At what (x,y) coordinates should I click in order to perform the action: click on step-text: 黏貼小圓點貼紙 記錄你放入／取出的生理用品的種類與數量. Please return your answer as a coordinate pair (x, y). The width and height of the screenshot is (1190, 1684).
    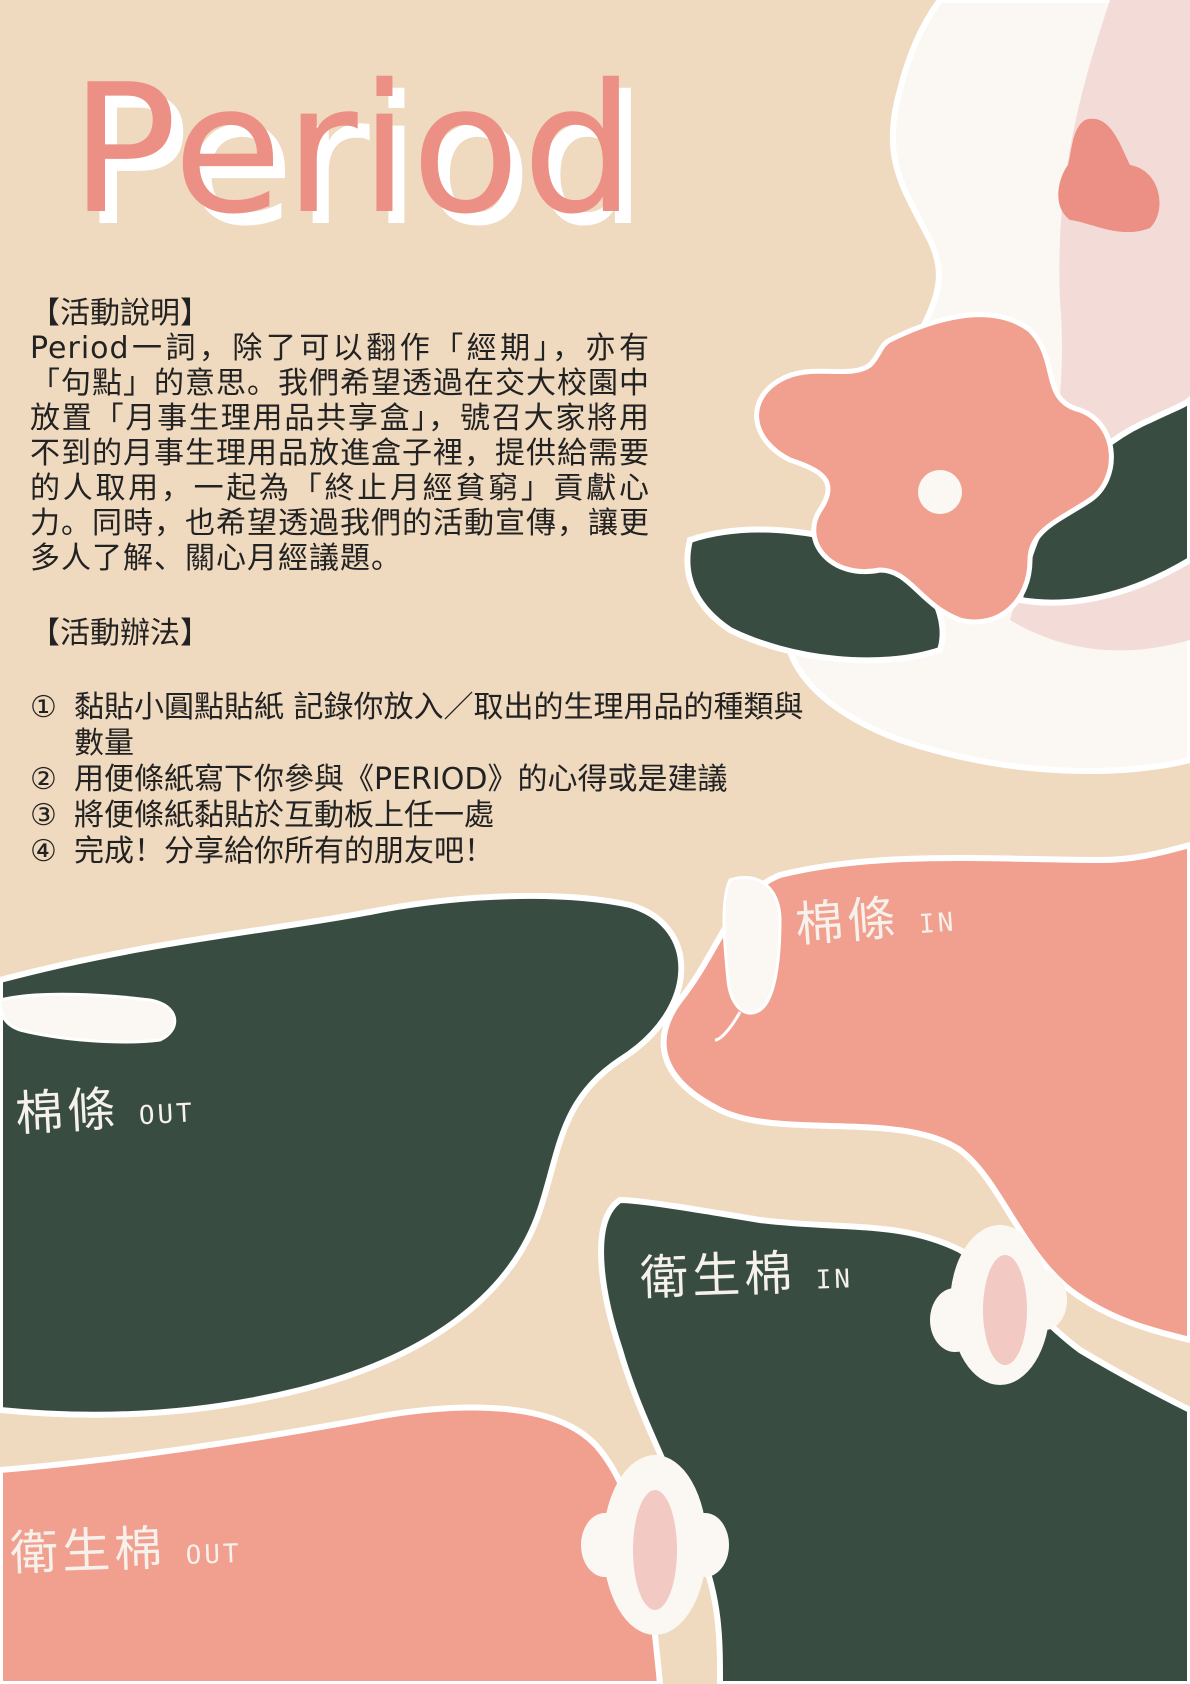
    Looking at the image, I should click on (439, 725).